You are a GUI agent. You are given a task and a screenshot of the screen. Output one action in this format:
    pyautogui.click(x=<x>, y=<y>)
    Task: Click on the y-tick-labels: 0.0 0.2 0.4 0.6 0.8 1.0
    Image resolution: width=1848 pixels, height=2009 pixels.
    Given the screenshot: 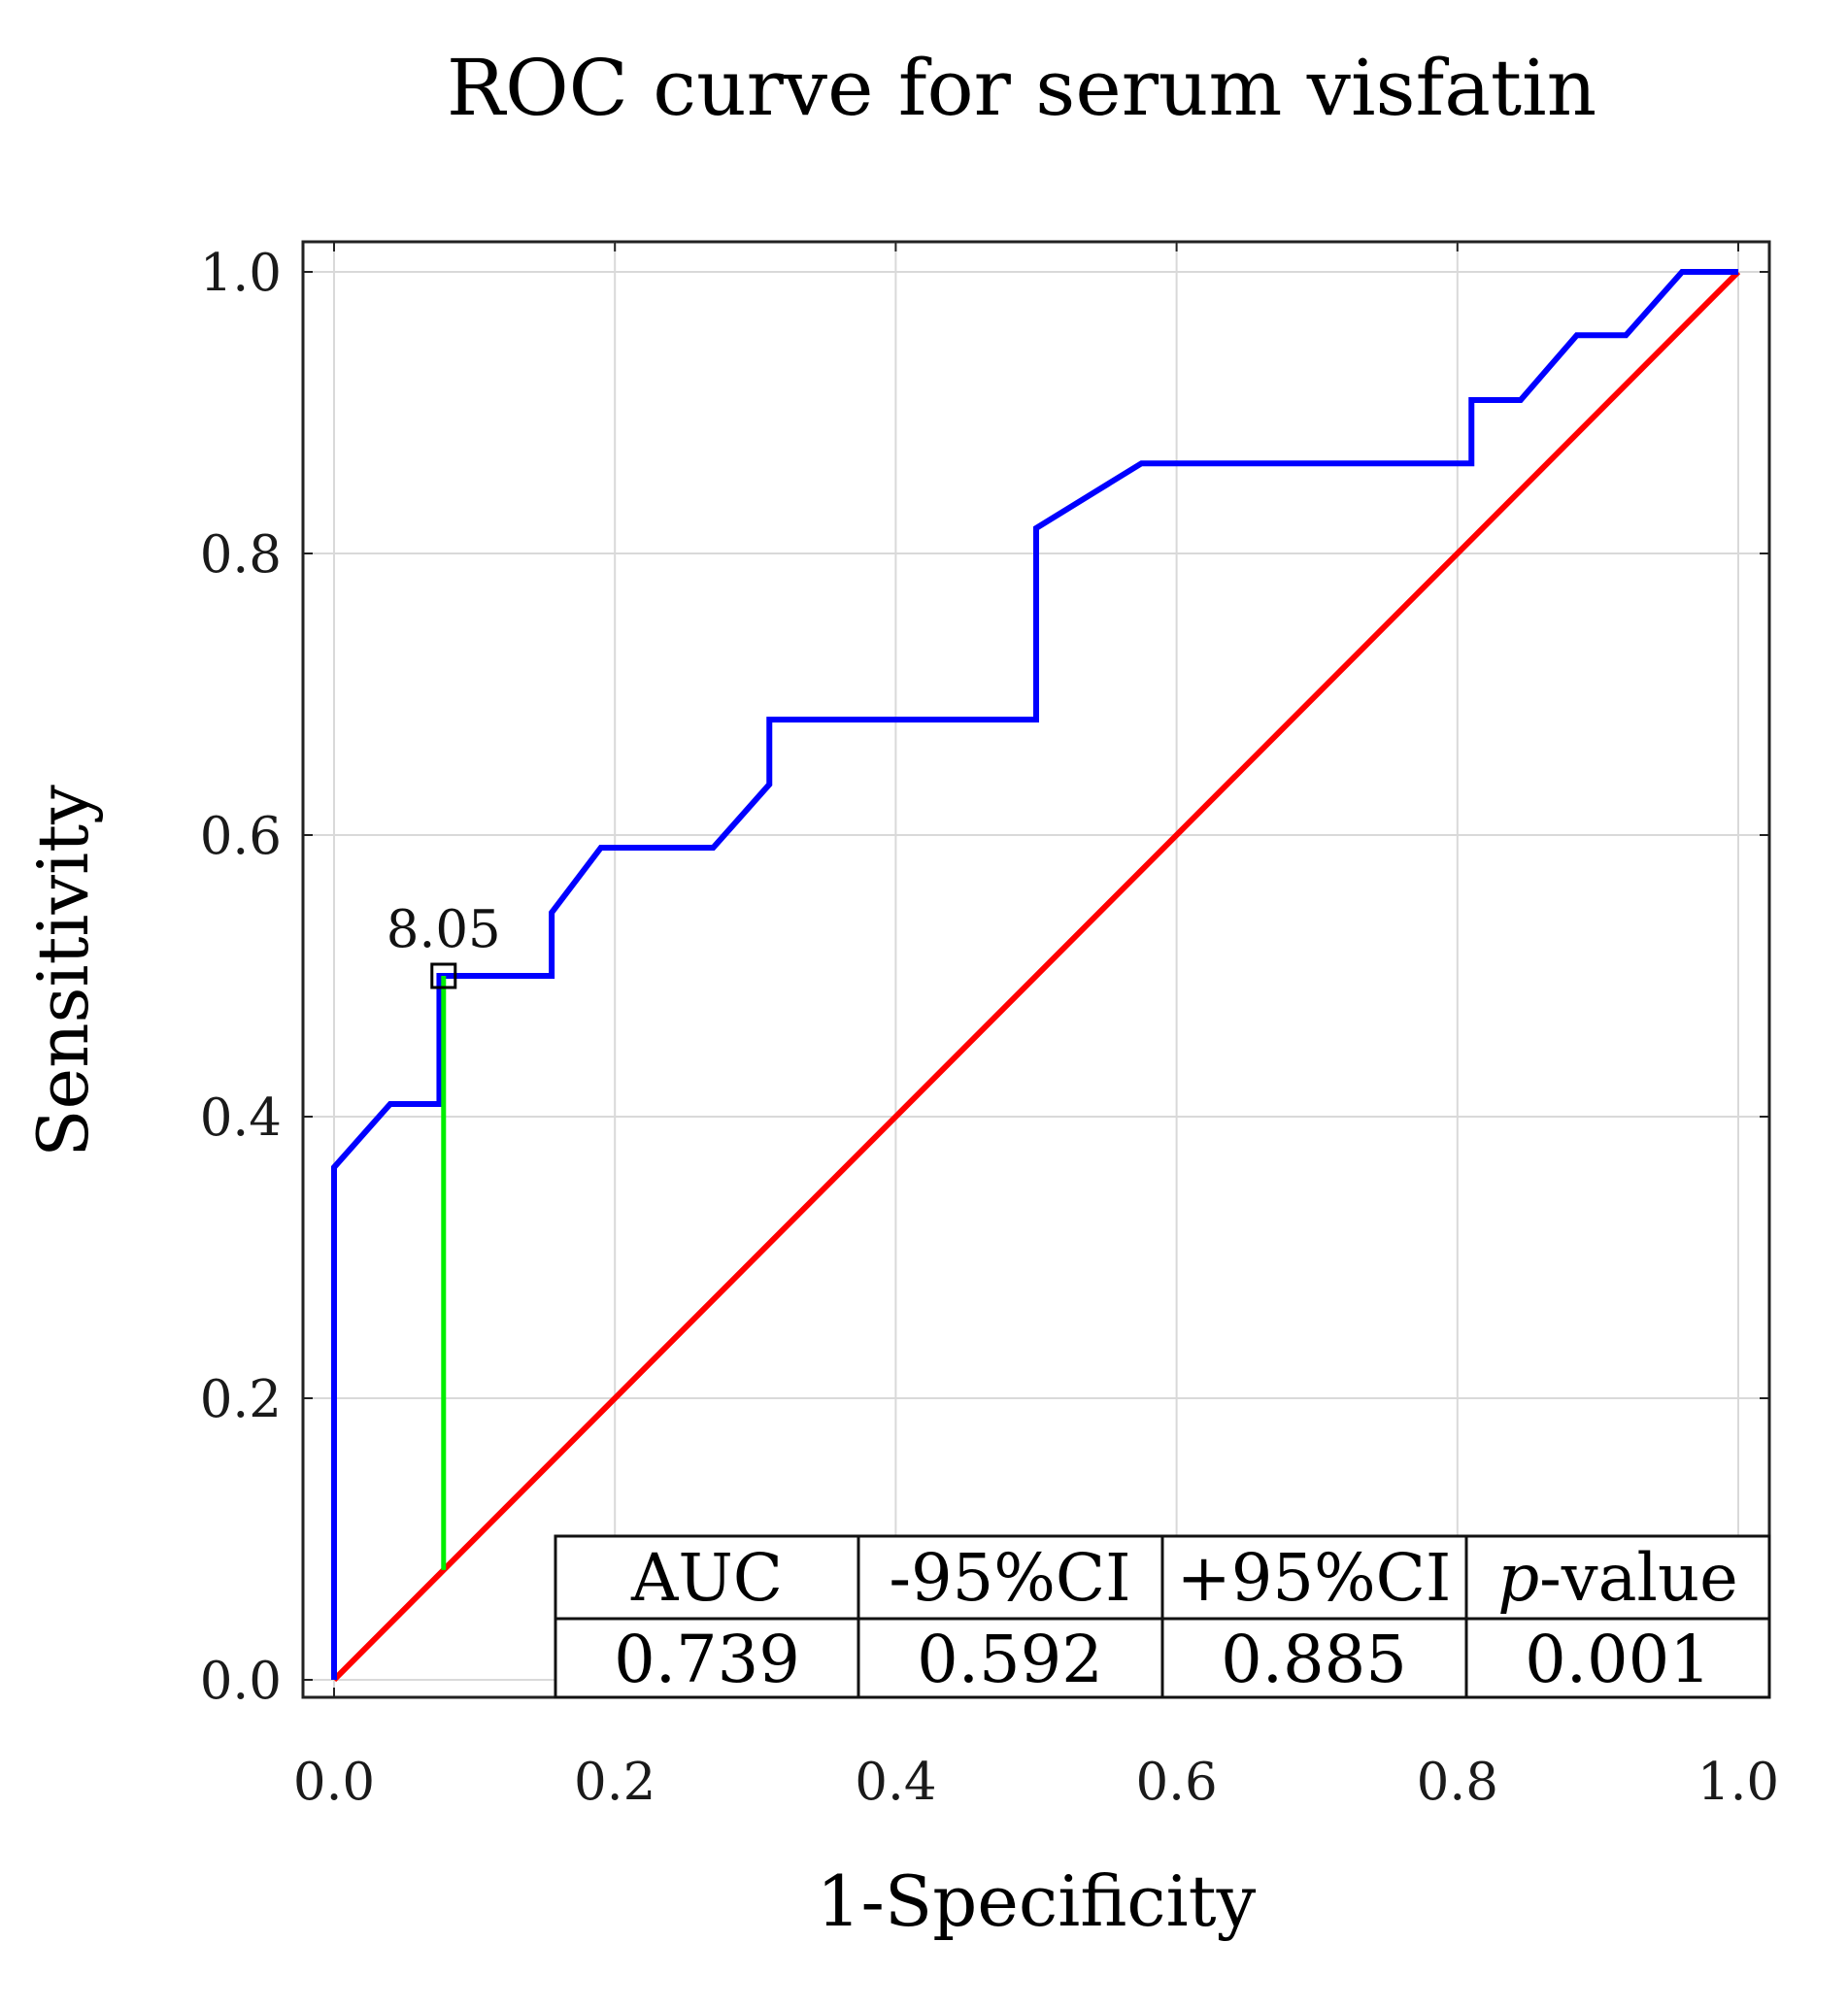 What is the action you would take?
    pyautogui.click(x=241, y=978)
    